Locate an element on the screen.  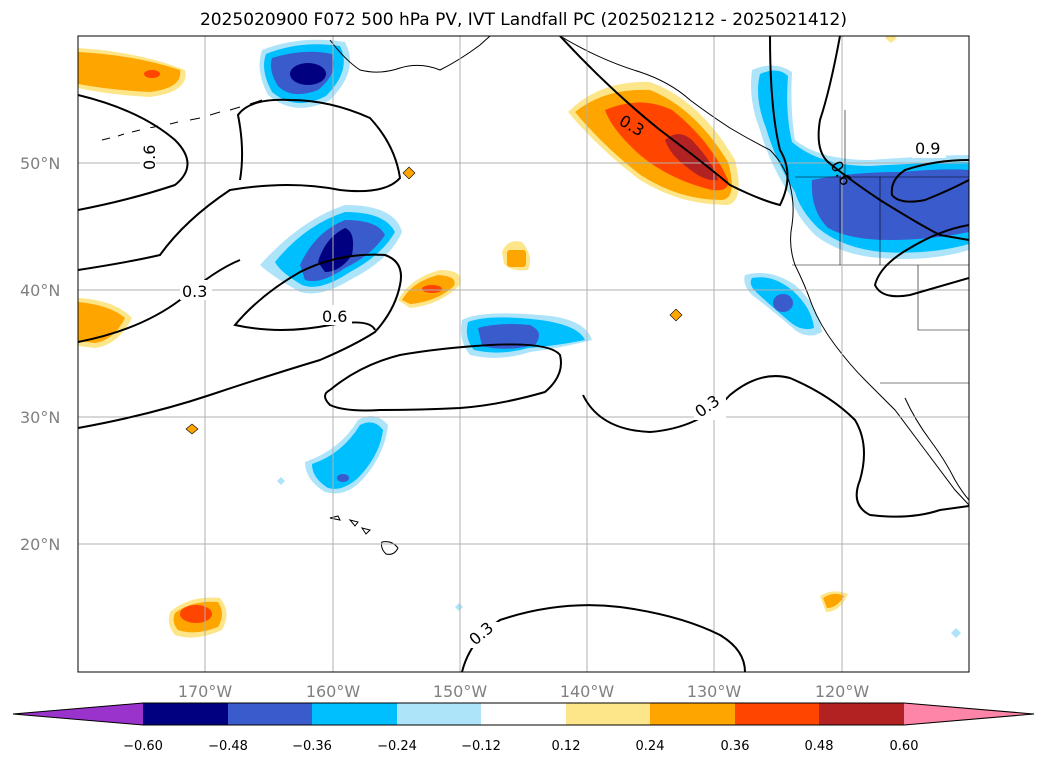
lon-label-150w: 150°W is located at coordinates (460, 691).